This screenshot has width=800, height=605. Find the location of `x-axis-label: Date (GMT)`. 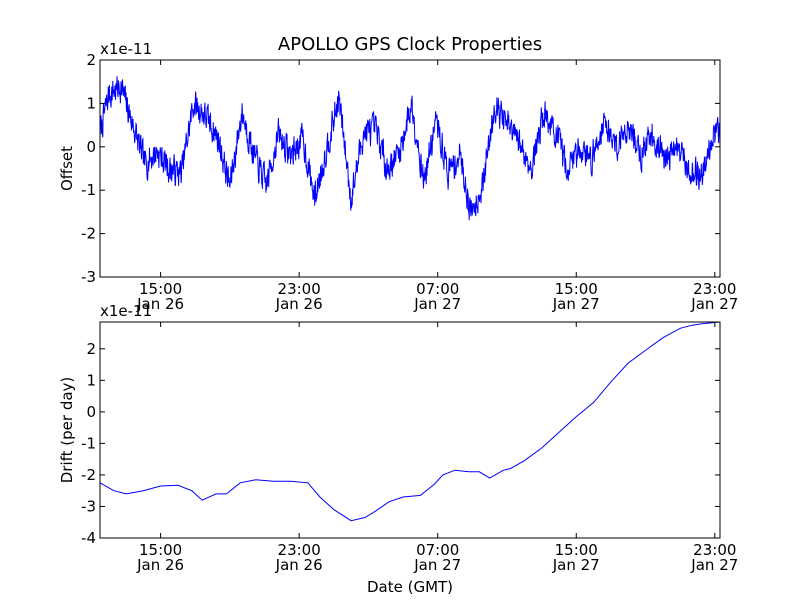

x-axis-label: Date (GMT) is located at coordinates (410, 587).